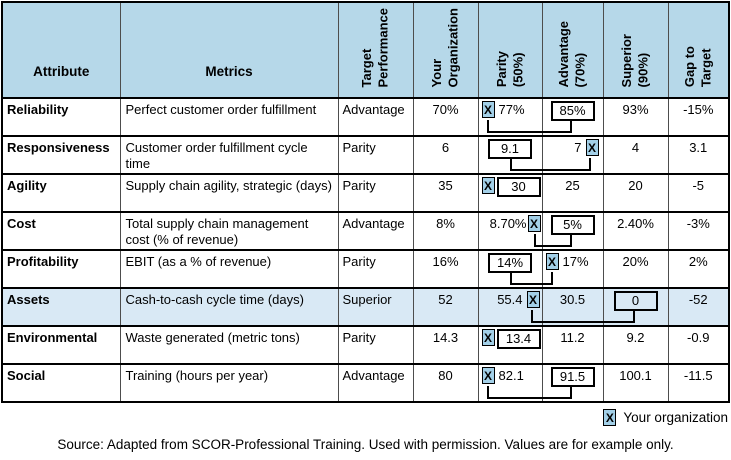 The image size is (731, 460). What do you see at coordinates (518, 187) in the screenshot?
I see `target-value-box: 30` at bounding box center [518, 187].